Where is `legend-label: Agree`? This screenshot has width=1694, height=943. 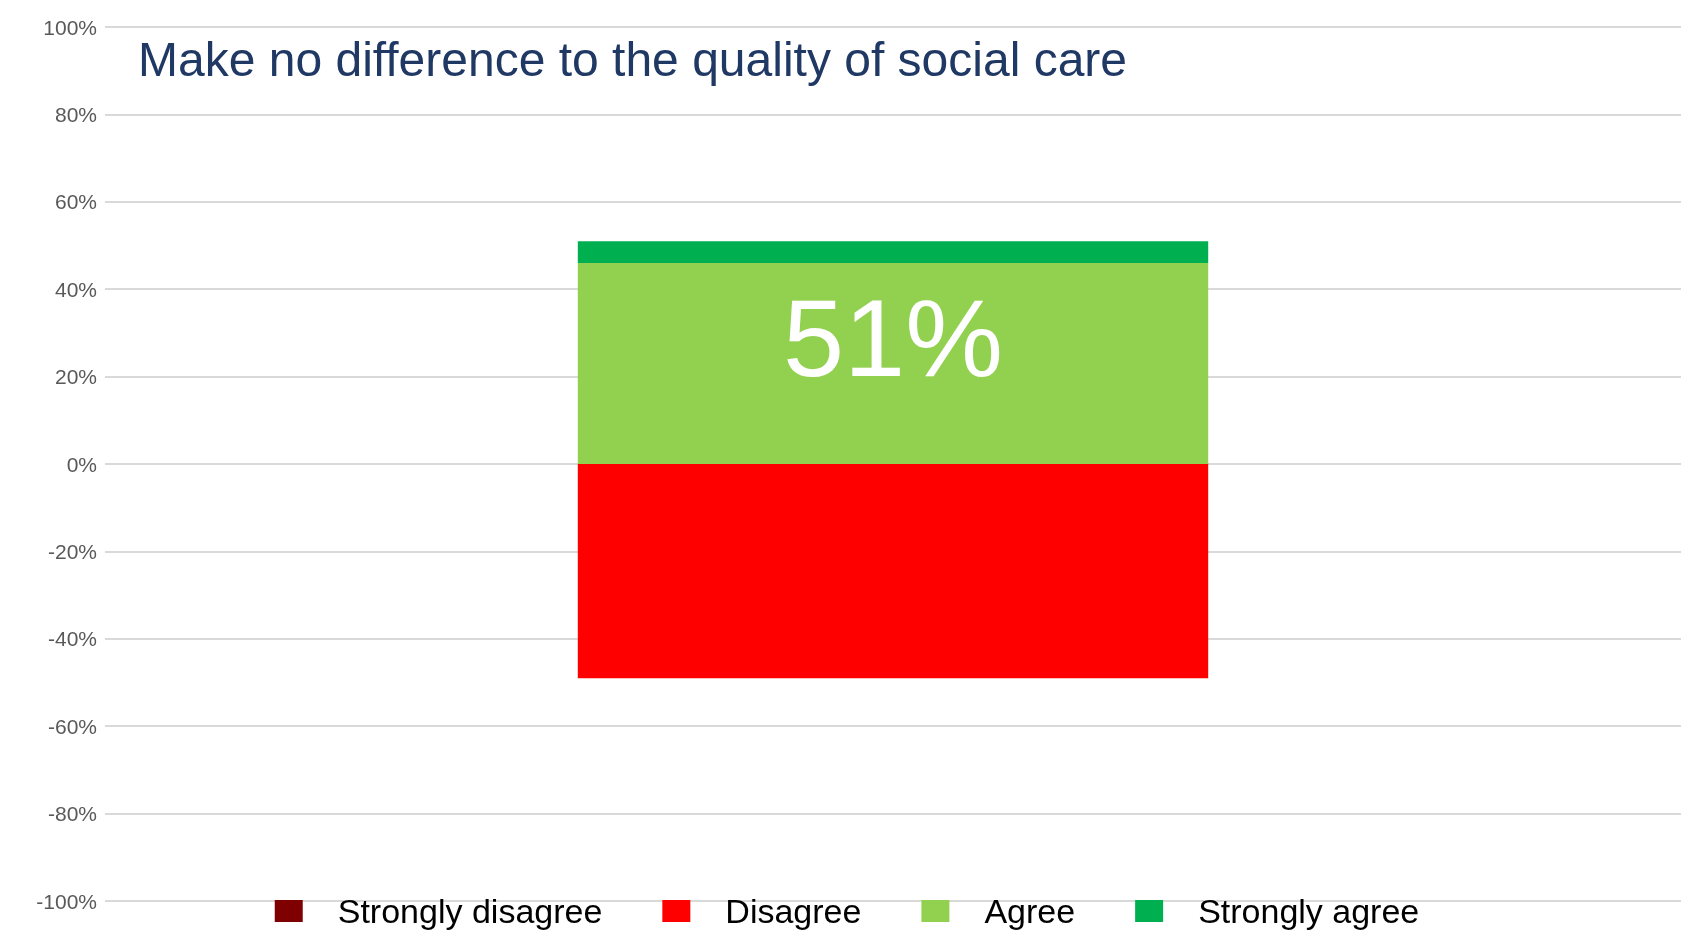
legend-label: Agree is located at coordinates (1030, 911).